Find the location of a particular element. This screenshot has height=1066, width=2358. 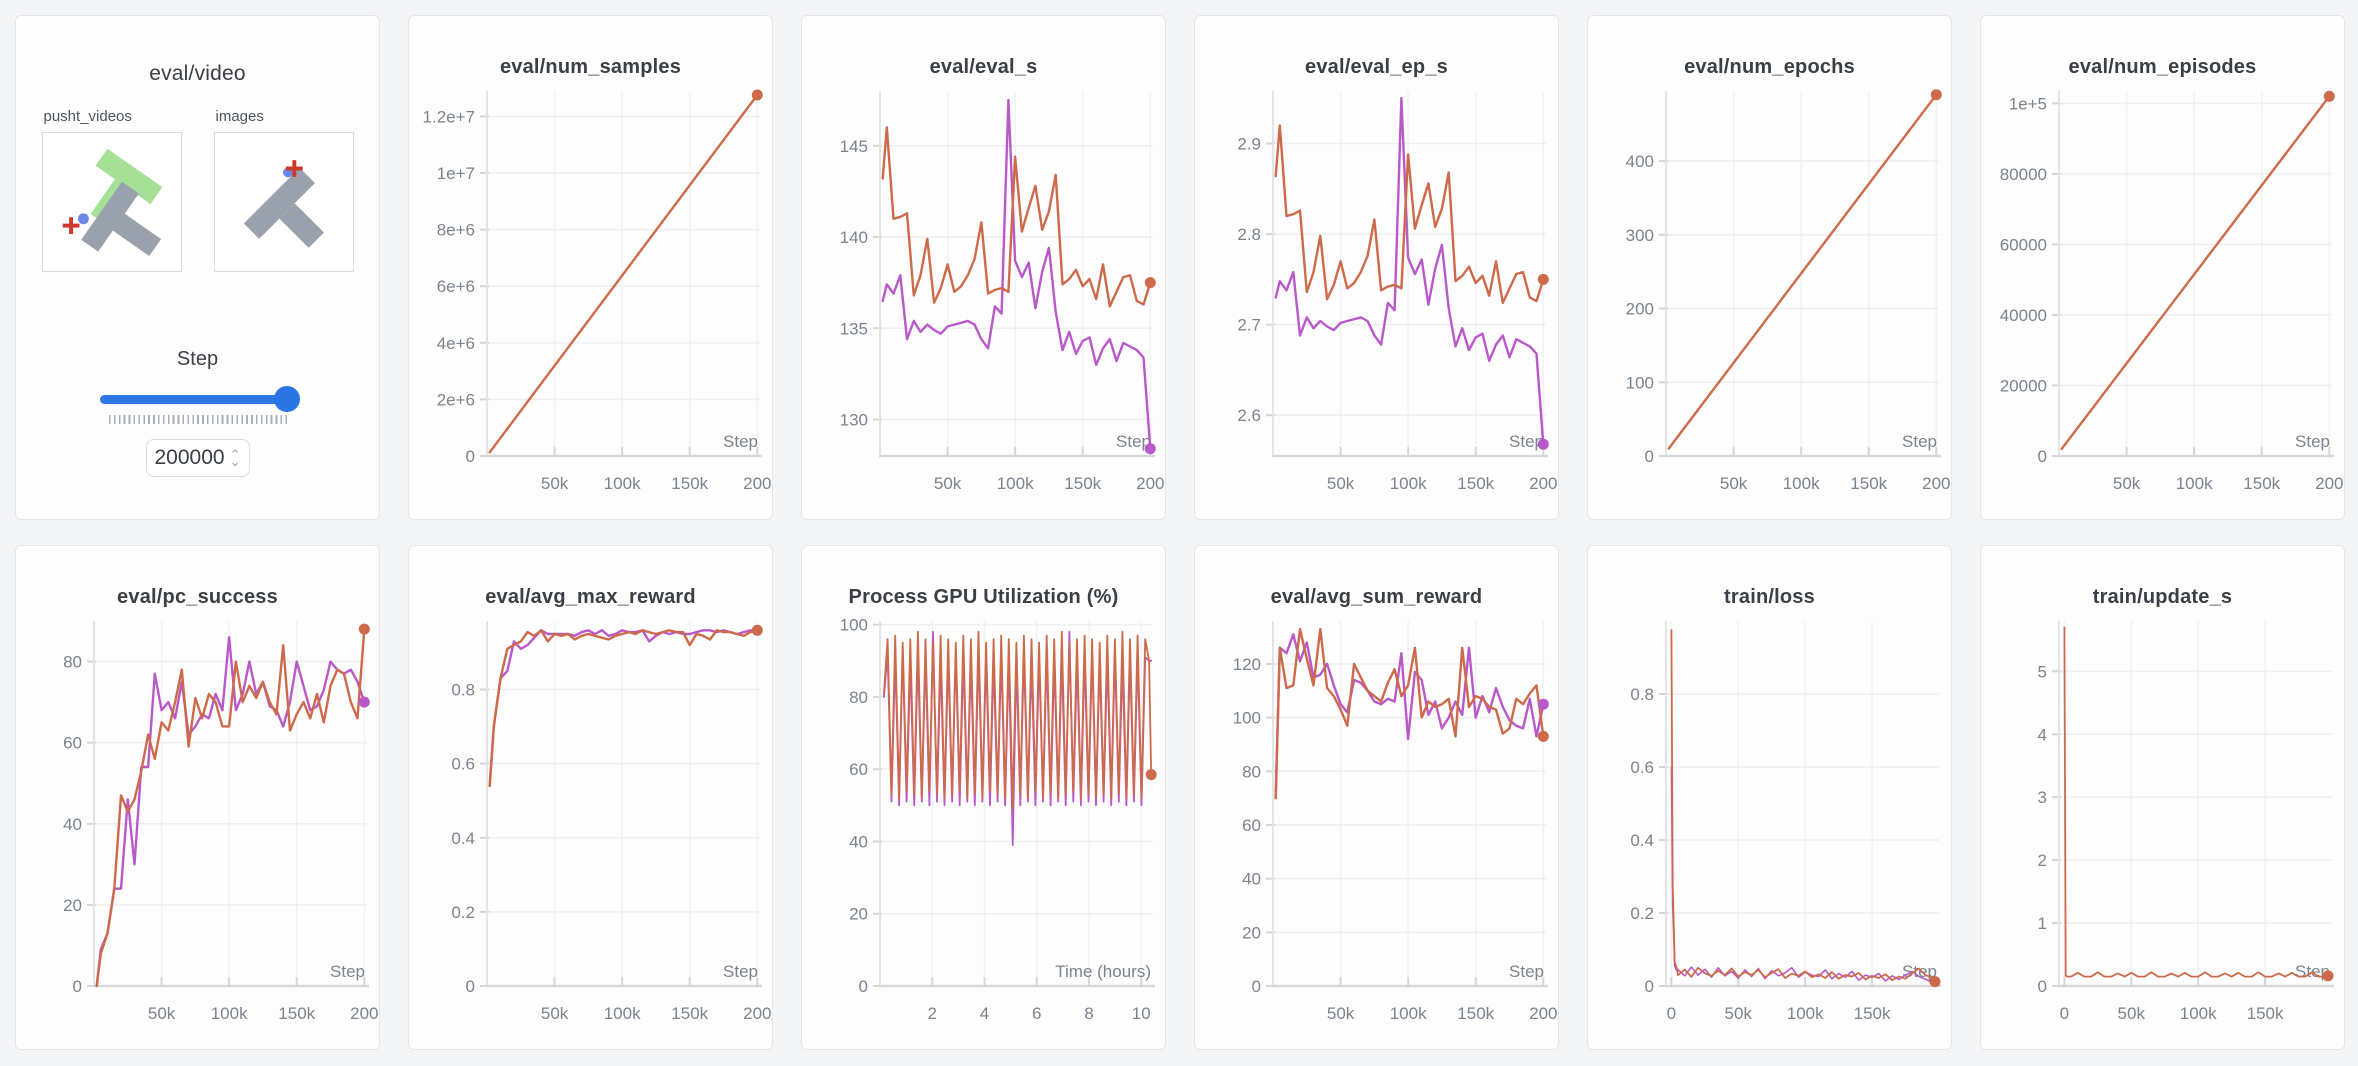

chart-eval-avg-max-reward: 0 0.2 0.4 0.6 0.8 50k 100k 150k 200 Step is located at coordinates (591, 828).